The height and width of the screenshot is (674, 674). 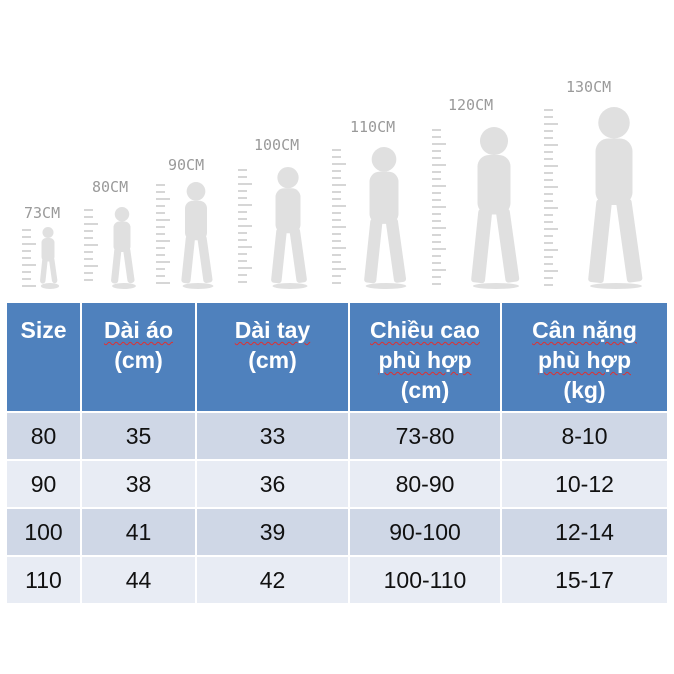 I want to click on cell-size: 80, so click(x=43, y=436).